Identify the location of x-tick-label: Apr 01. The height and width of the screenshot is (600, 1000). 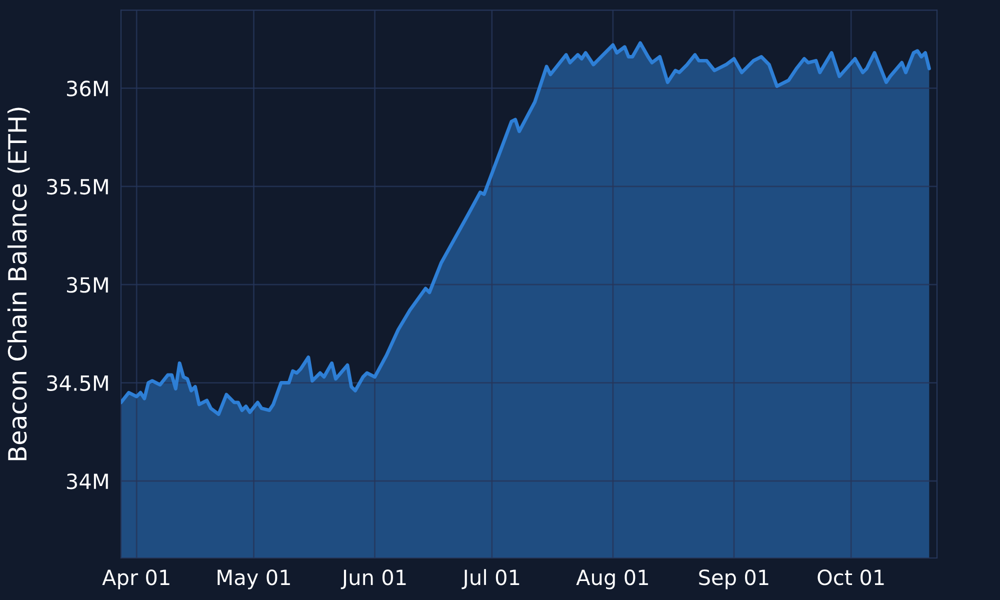
(136, 579).